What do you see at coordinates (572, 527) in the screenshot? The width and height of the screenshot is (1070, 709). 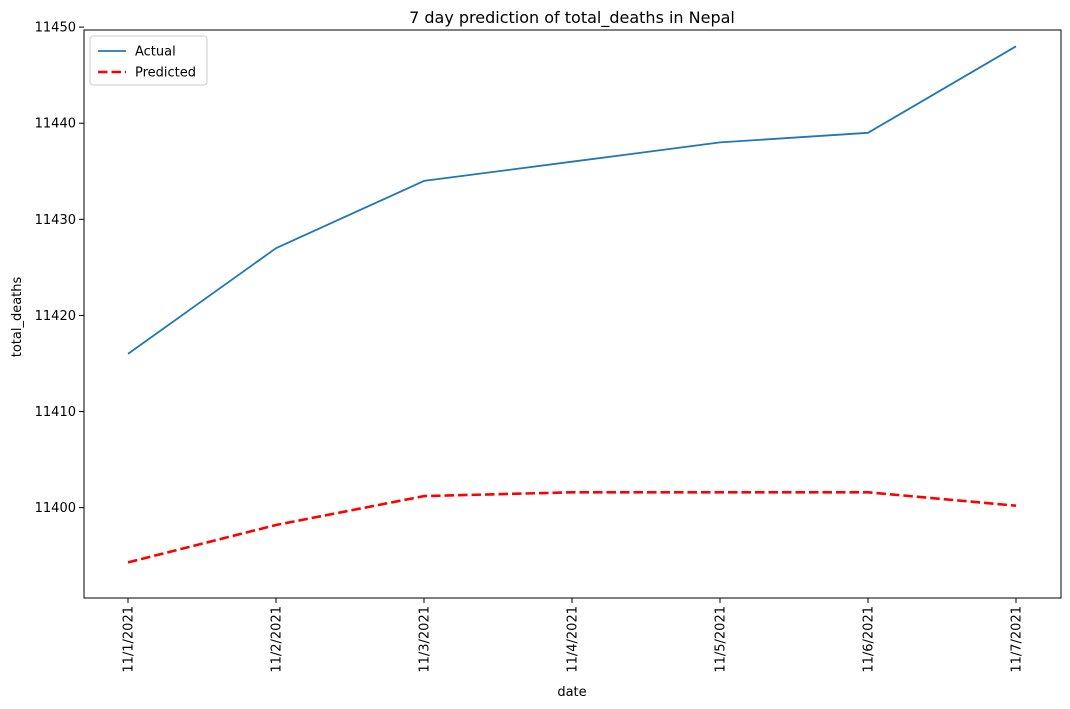 I see `series-line-predicted` at bounding box center [572, 527].